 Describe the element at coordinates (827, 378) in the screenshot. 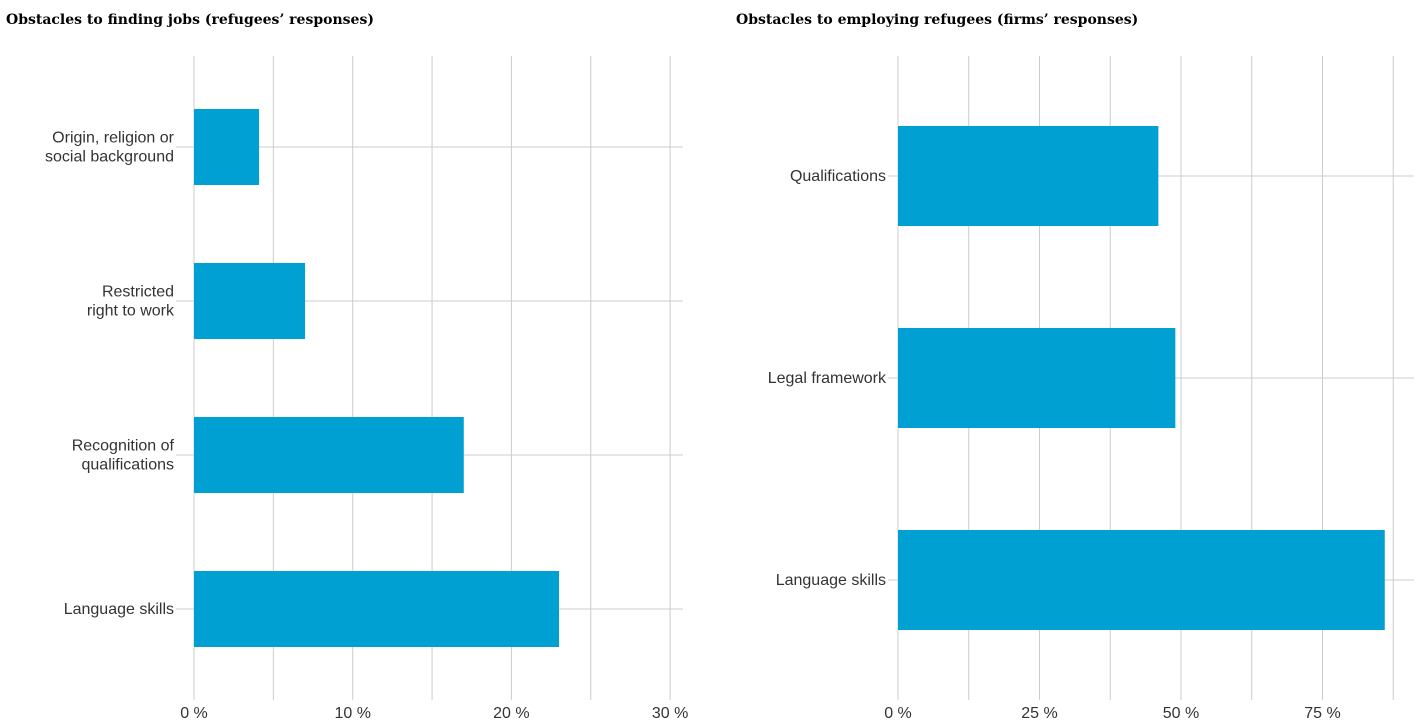

I see `category-label: Legal framework` at that location.